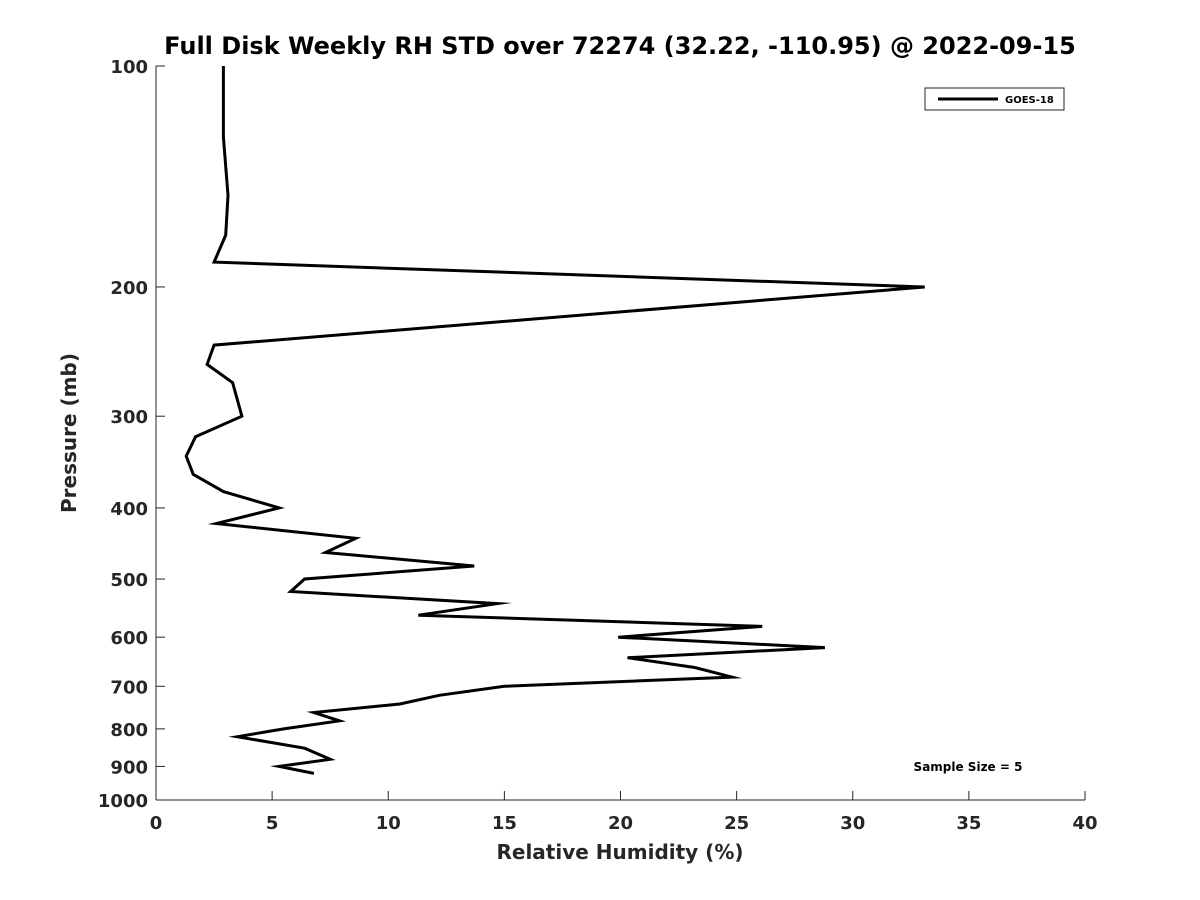  Describe the element at coordinates (129, 638) in the screenshot. I see `y-tick-label: 600` at that location.